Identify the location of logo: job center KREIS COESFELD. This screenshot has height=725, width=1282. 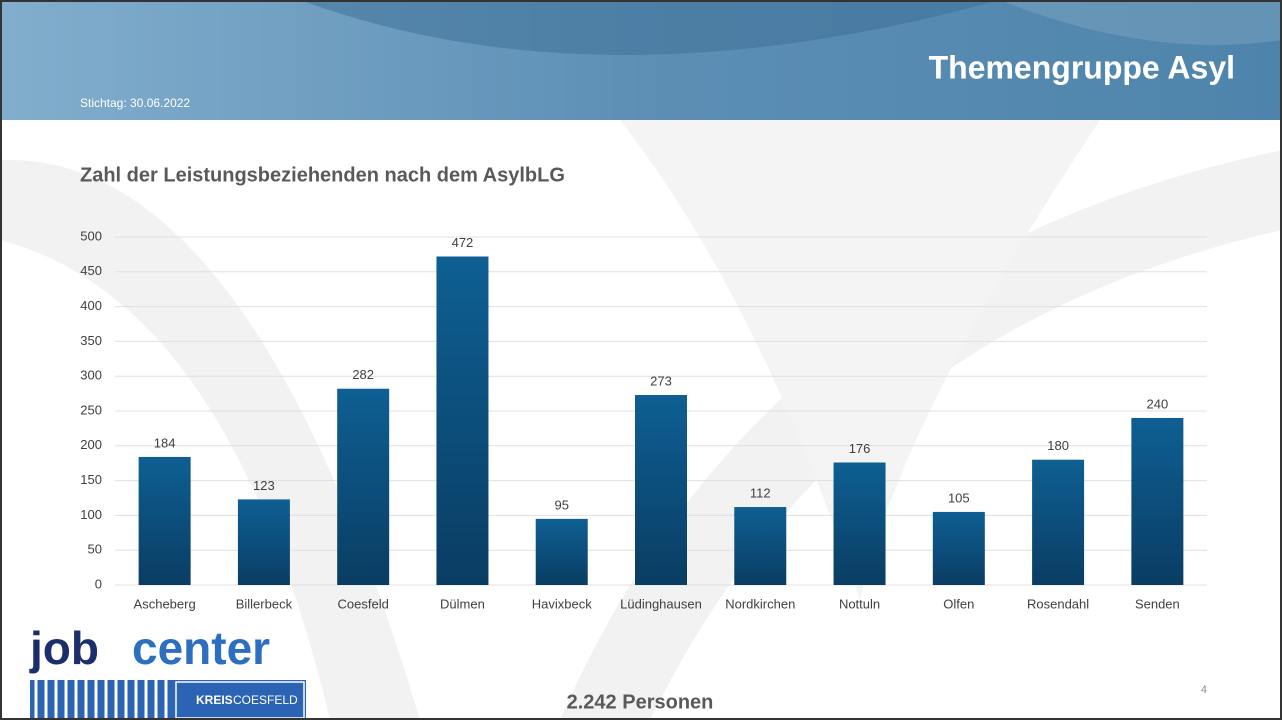
(167, 671).